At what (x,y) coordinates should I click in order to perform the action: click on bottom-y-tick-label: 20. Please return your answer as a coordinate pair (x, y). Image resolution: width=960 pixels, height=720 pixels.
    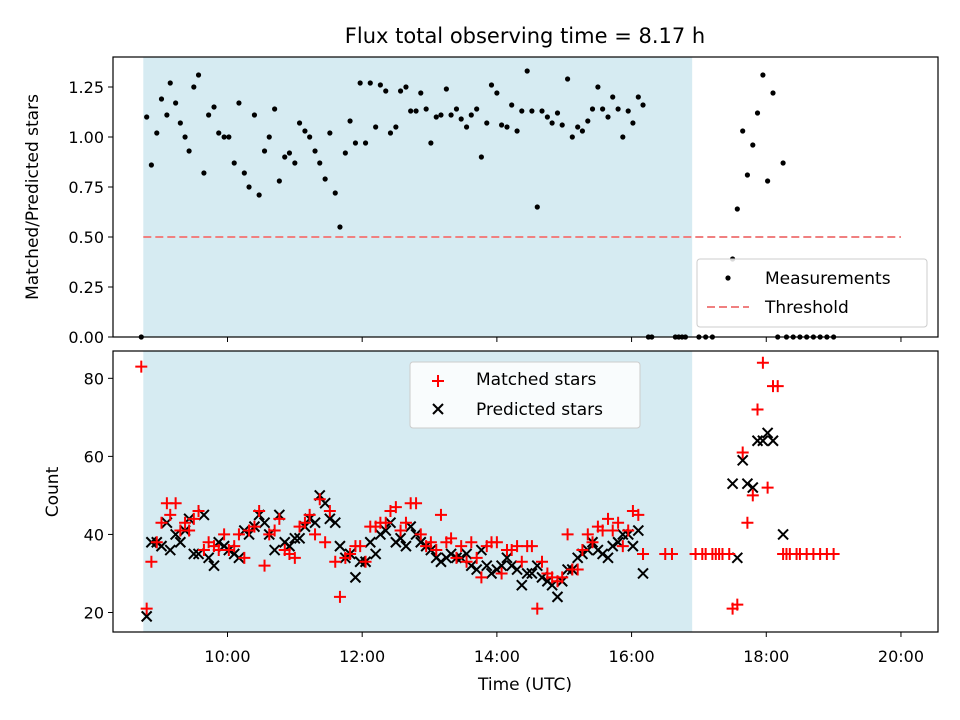
    Looking at the image, I should click on (94, 612).